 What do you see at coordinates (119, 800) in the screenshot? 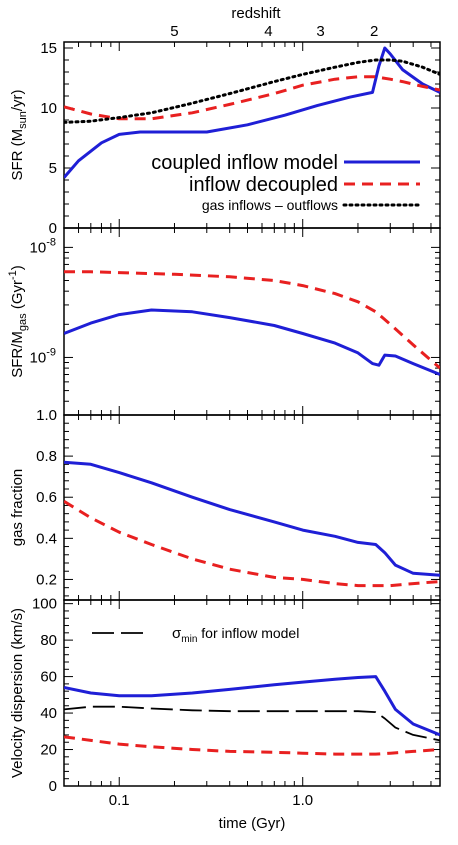
I see `x-tick-label: 0.1` at bounding box center [119, 800].